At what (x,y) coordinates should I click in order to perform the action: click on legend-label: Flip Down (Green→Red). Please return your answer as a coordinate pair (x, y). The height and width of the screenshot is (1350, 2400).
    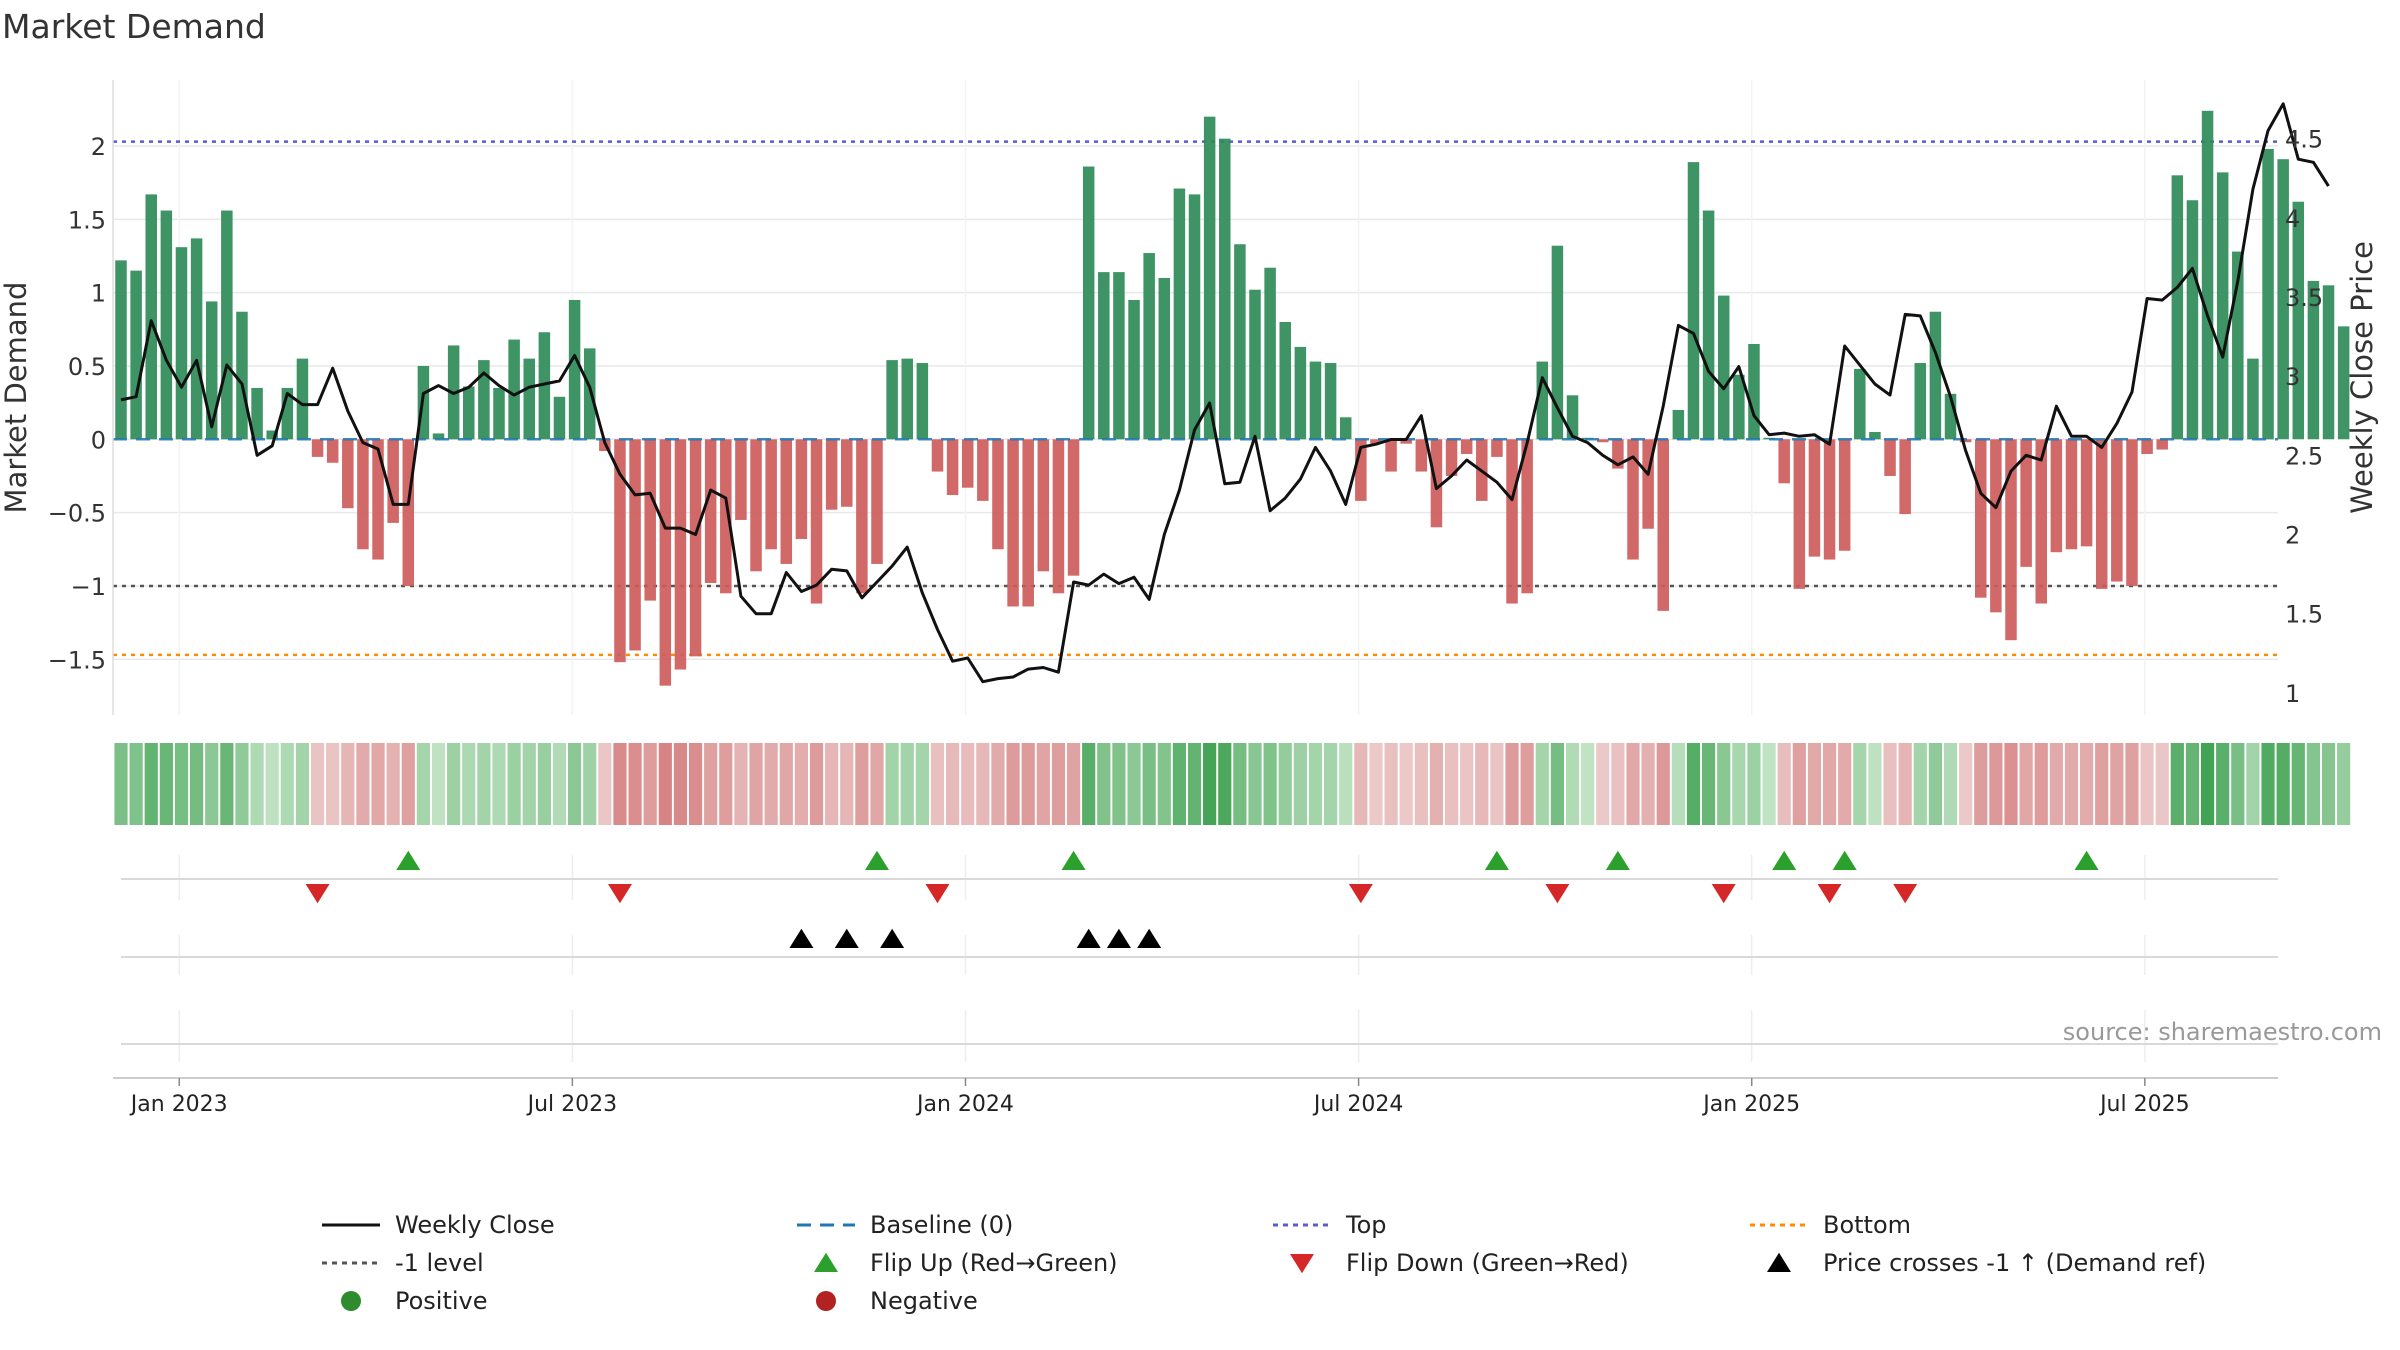
    Looking at the image, I should click on (1487, 1263).